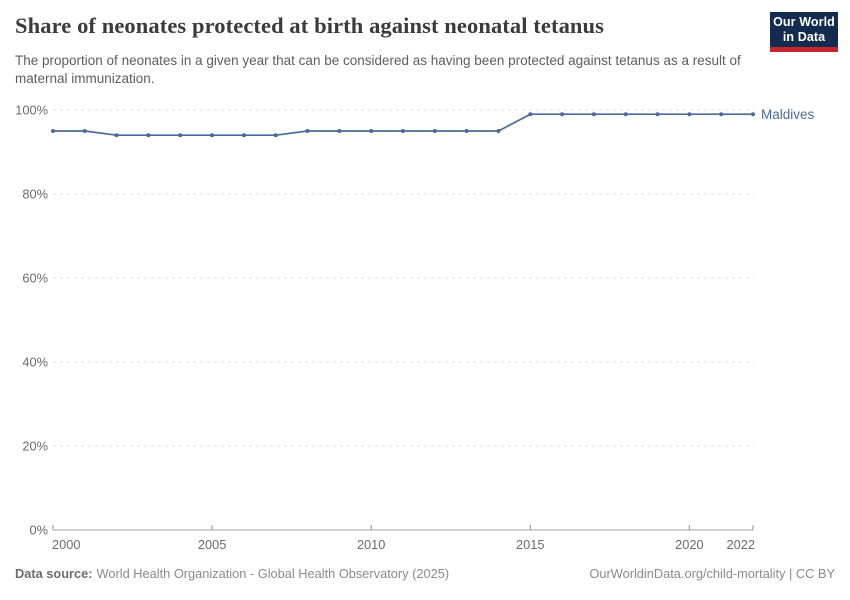 The width and height of the screenshot is (850, 600). I want to click on x-tick-label: 2015, so click(530, 544).